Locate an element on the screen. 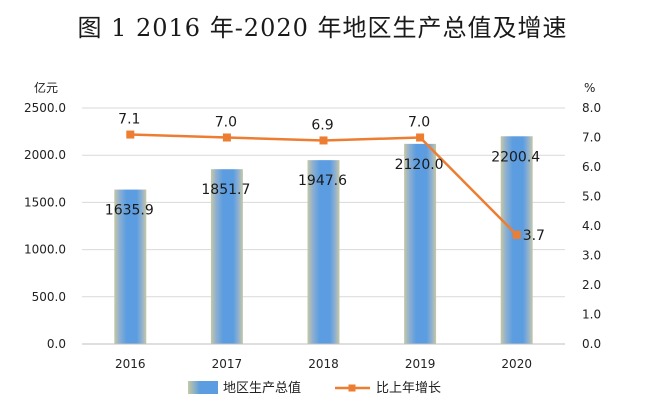  y-right-tick-label: 4.0 is located at coordinates (591, 226).